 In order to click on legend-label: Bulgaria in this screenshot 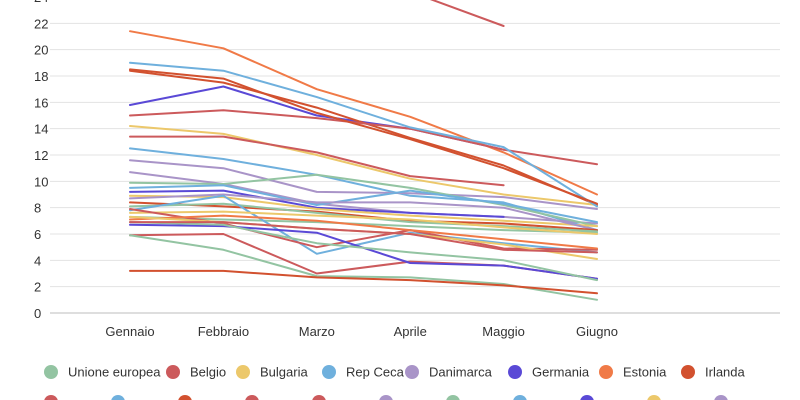, I will do `click(284, 372)`.